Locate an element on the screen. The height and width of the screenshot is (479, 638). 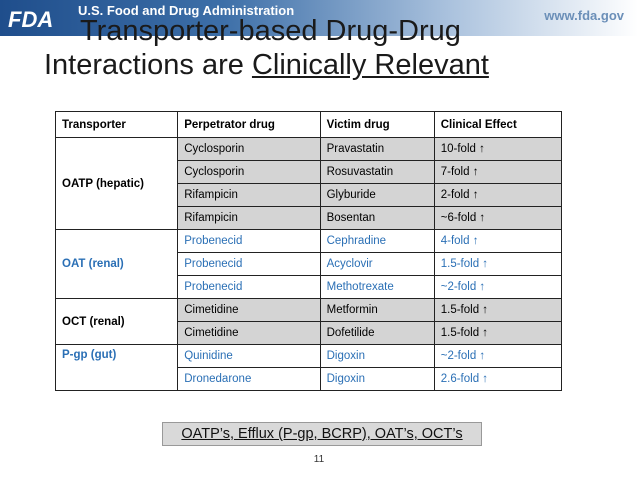
header-victim: Victim drug is located at coordinates (377, 124).